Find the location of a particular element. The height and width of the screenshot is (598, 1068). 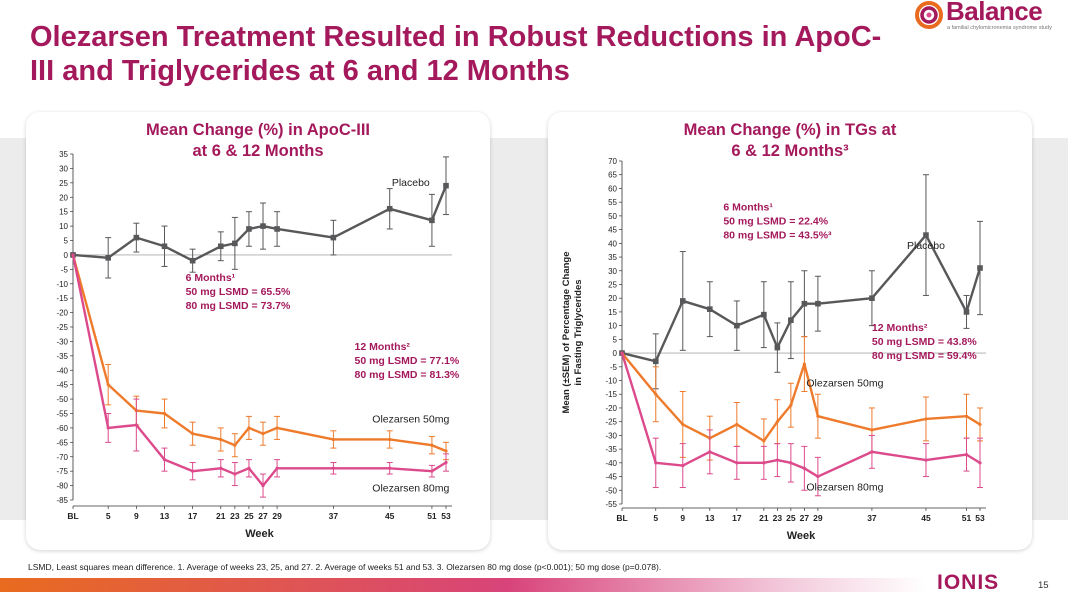

apoc3-y-tick-label: 5 is located at coordinates (66, 241).